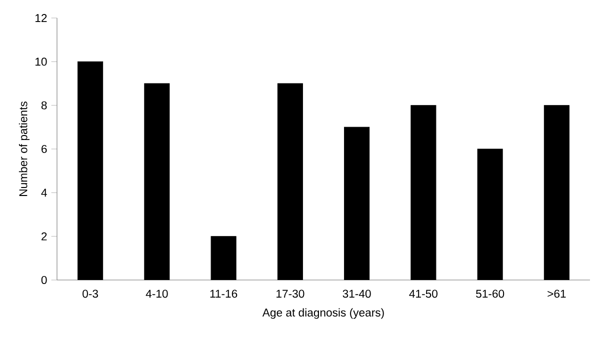  Describe the element at coordinates (24, 149) in the screenshot. I see `y-axis-title: Number of patients` at that location.